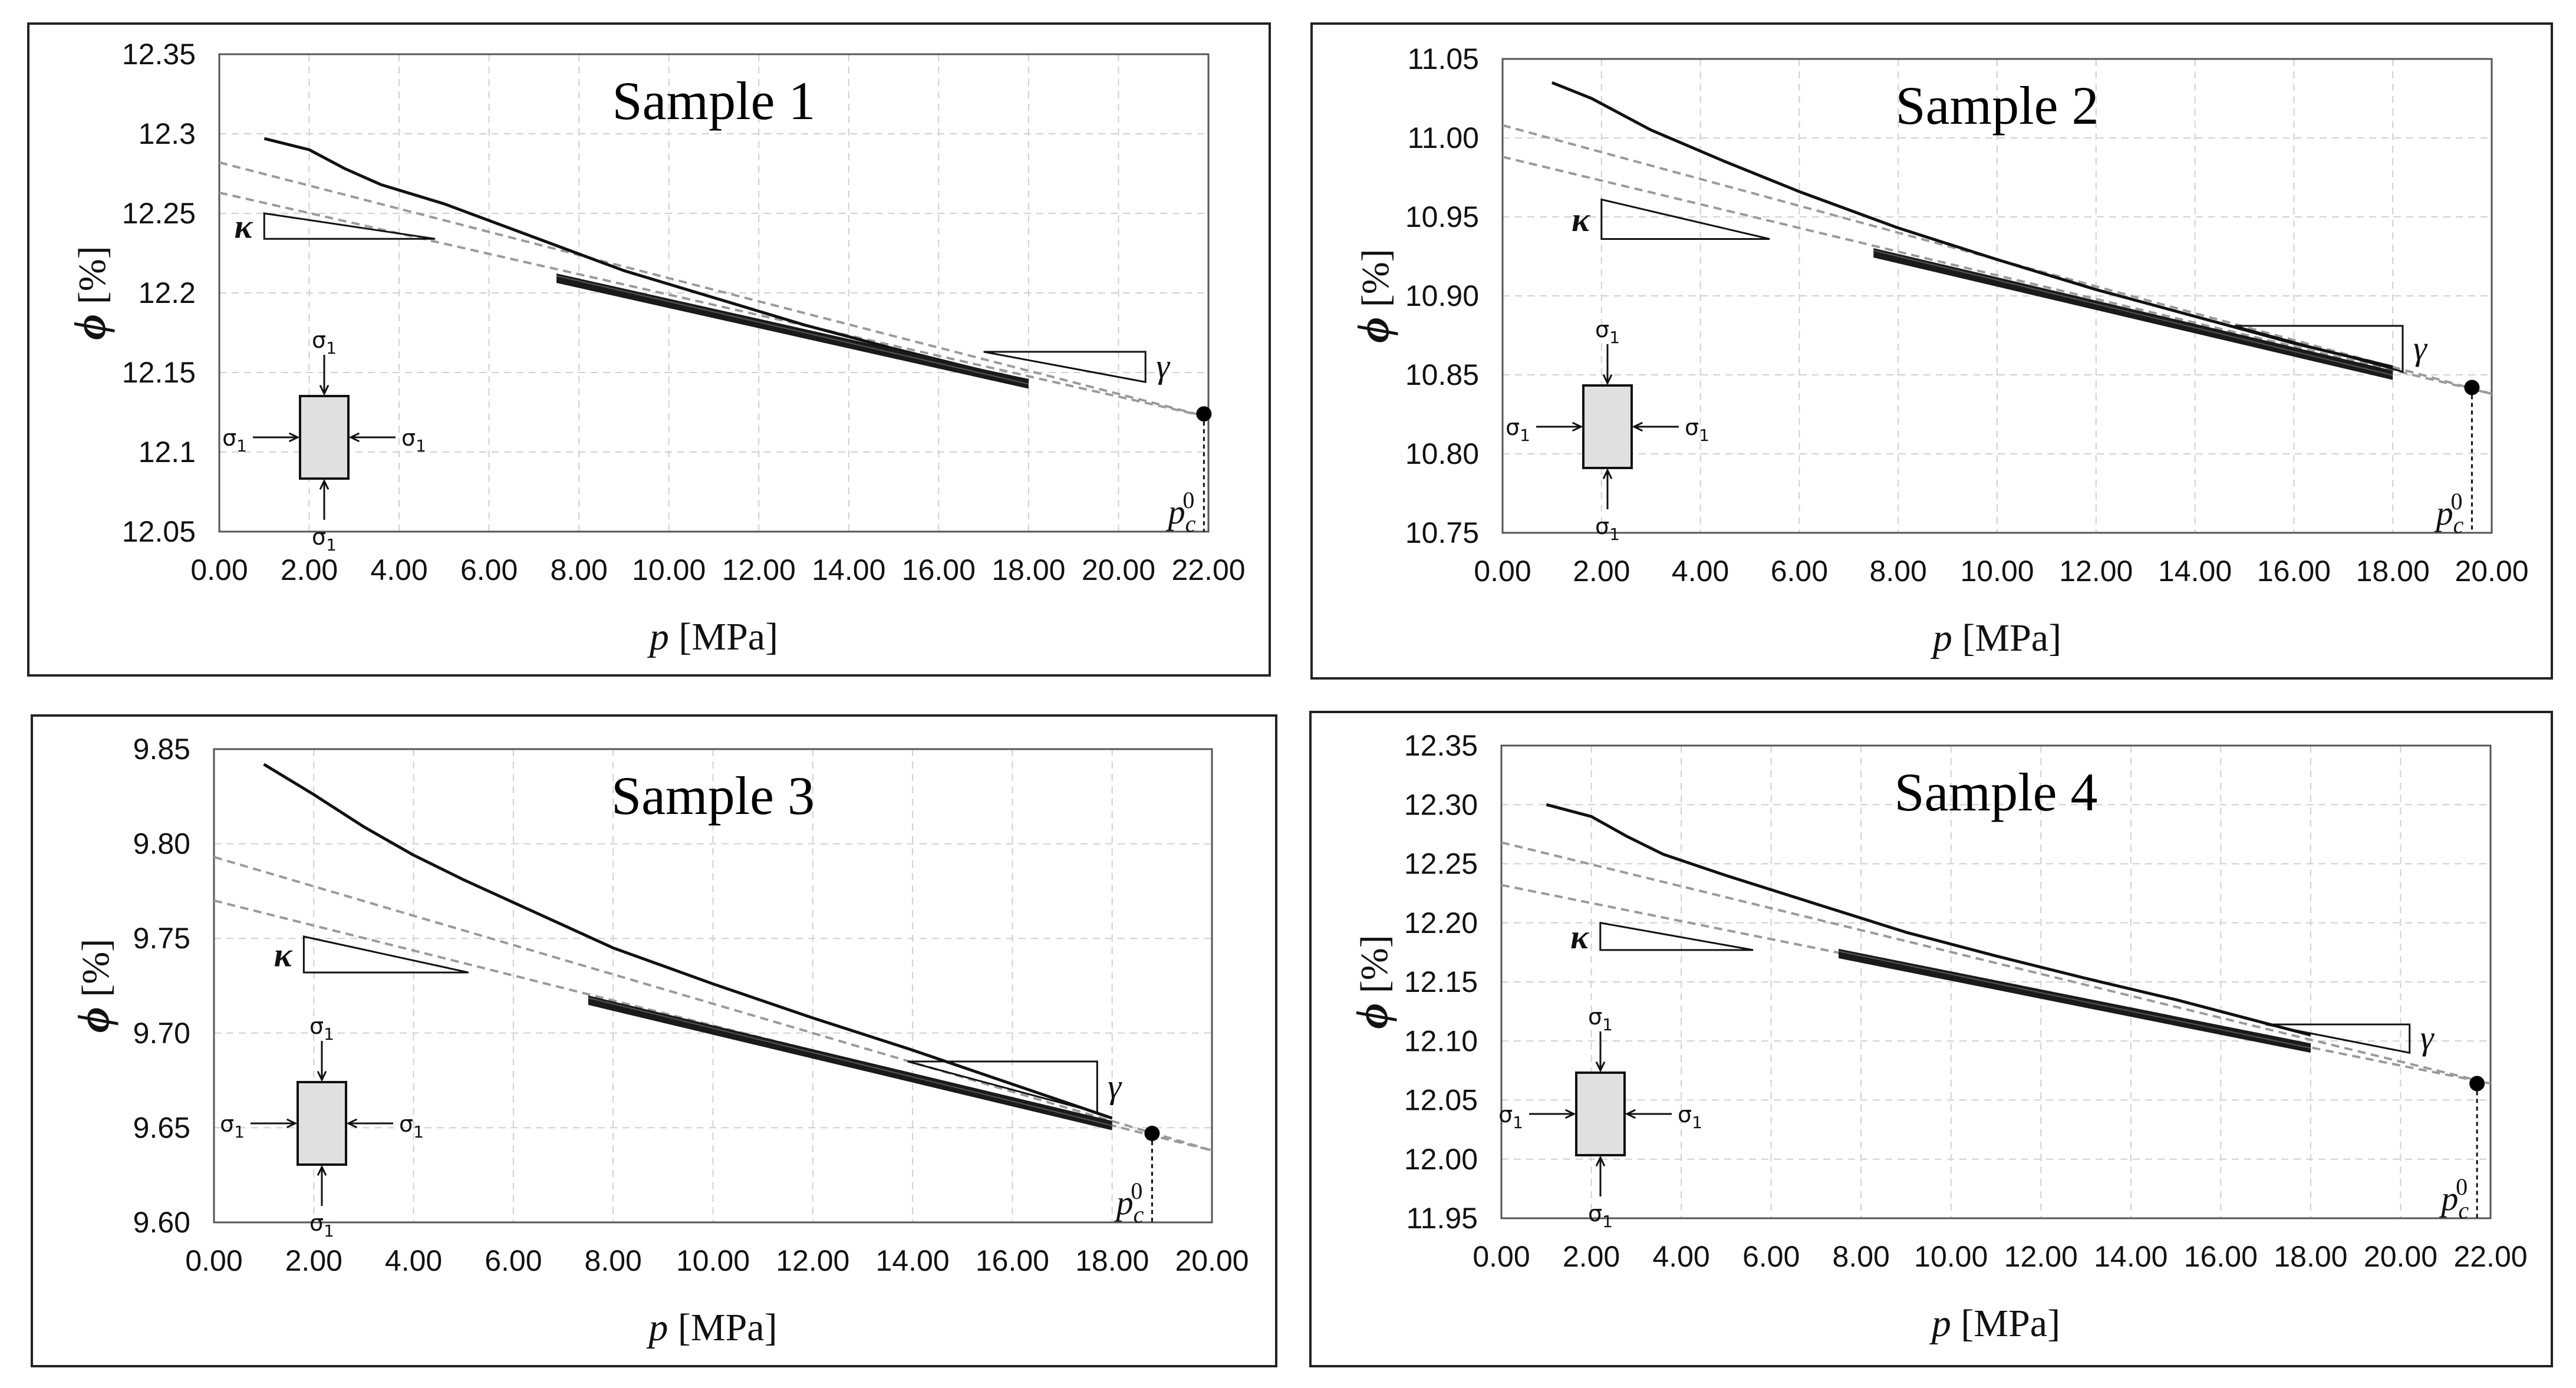 The width and height of the screenshot is (2576, 1388). Describe the element at coordinates (2338, 1038) in the screenshot. I see `gamma-slope-triangle` at that location.